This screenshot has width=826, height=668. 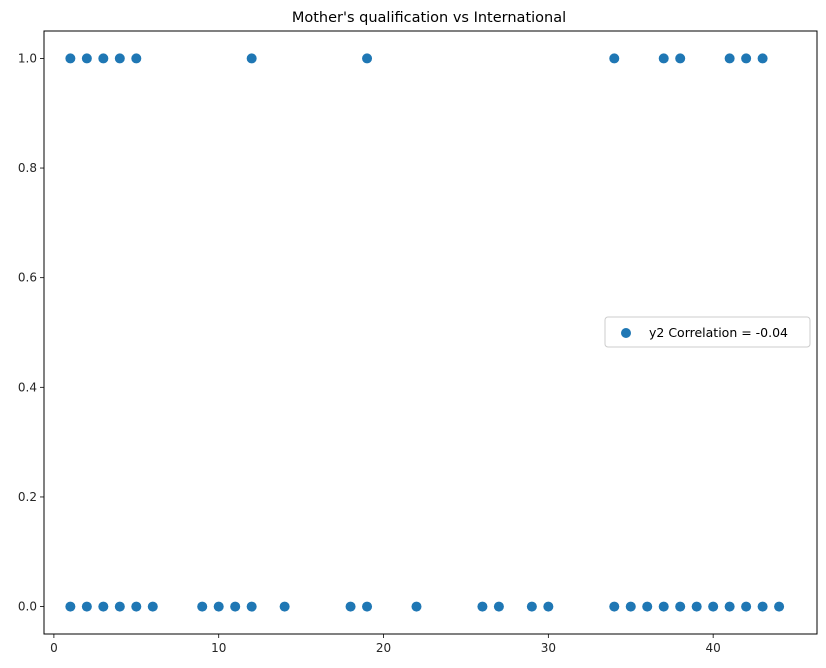 I want to click on legend-marker, so click(x=626, y=333).